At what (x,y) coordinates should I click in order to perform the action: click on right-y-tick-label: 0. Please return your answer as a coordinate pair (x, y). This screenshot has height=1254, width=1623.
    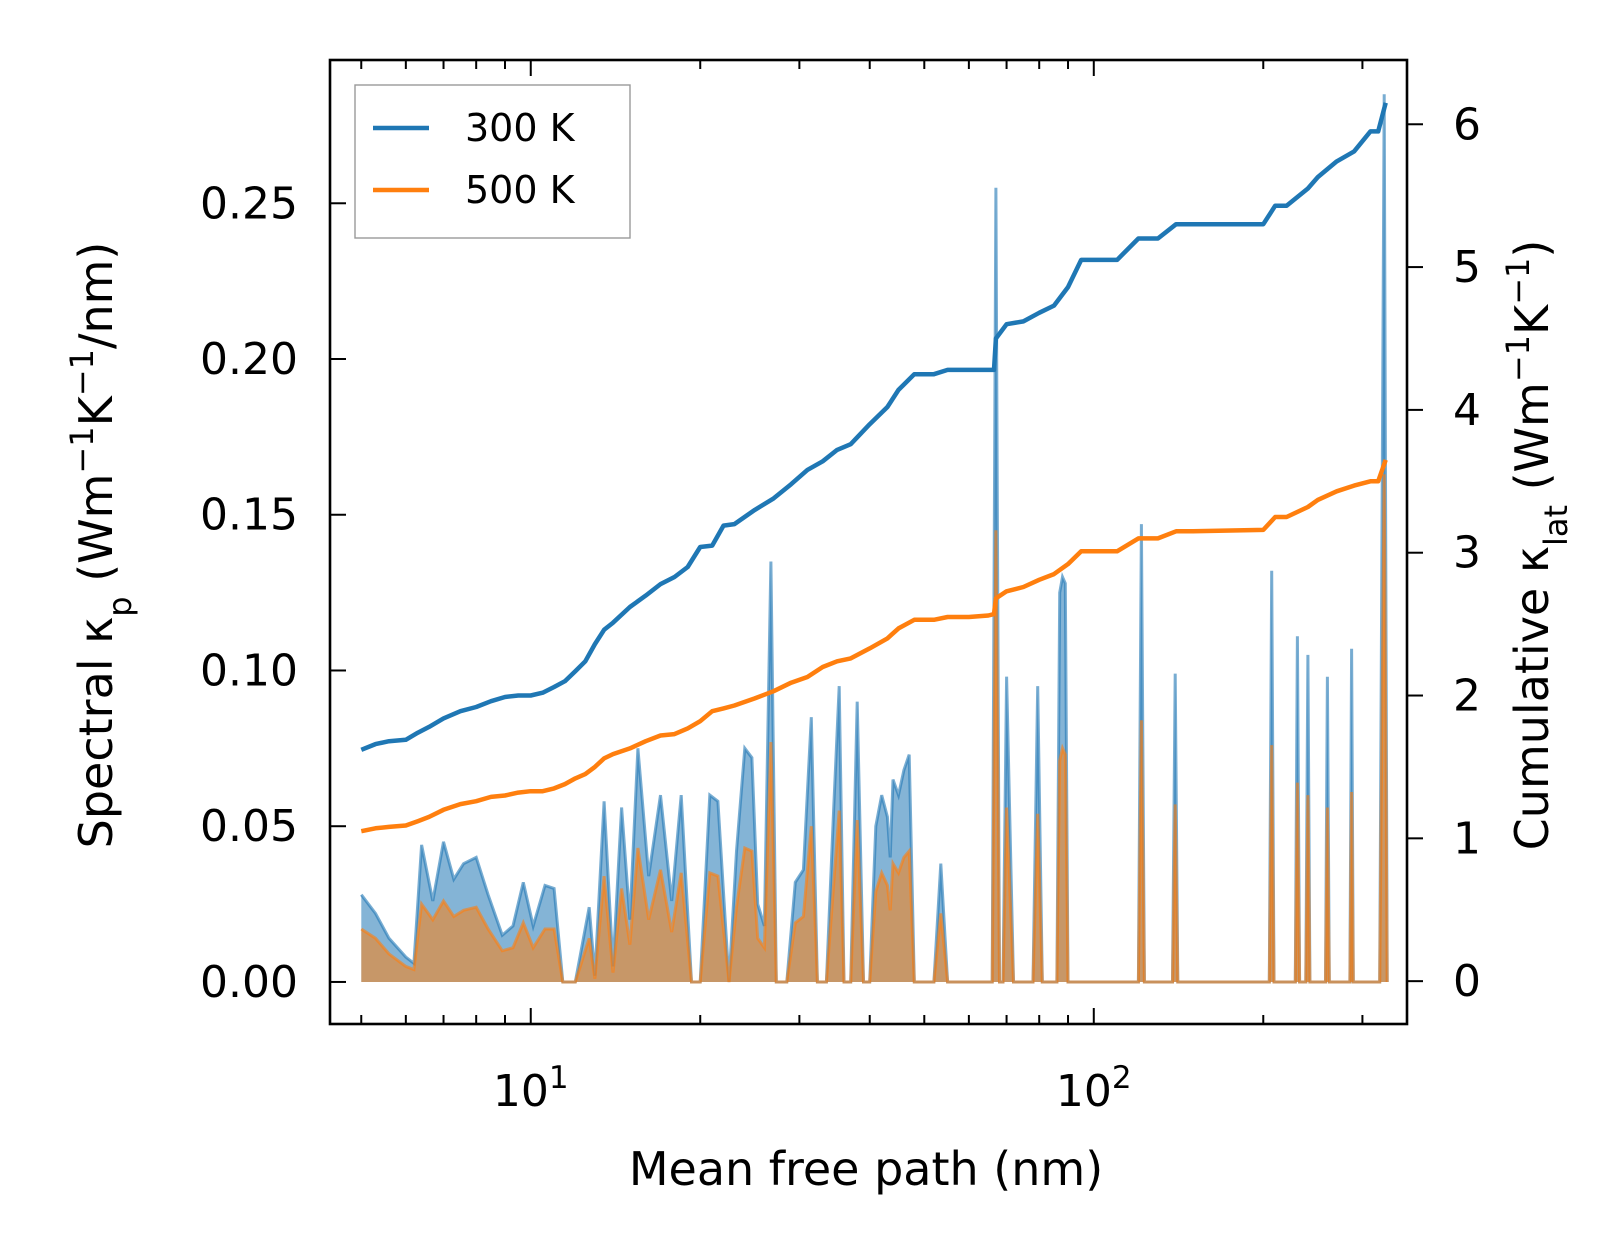
    Looking at the image, I should click on (1467, 981).